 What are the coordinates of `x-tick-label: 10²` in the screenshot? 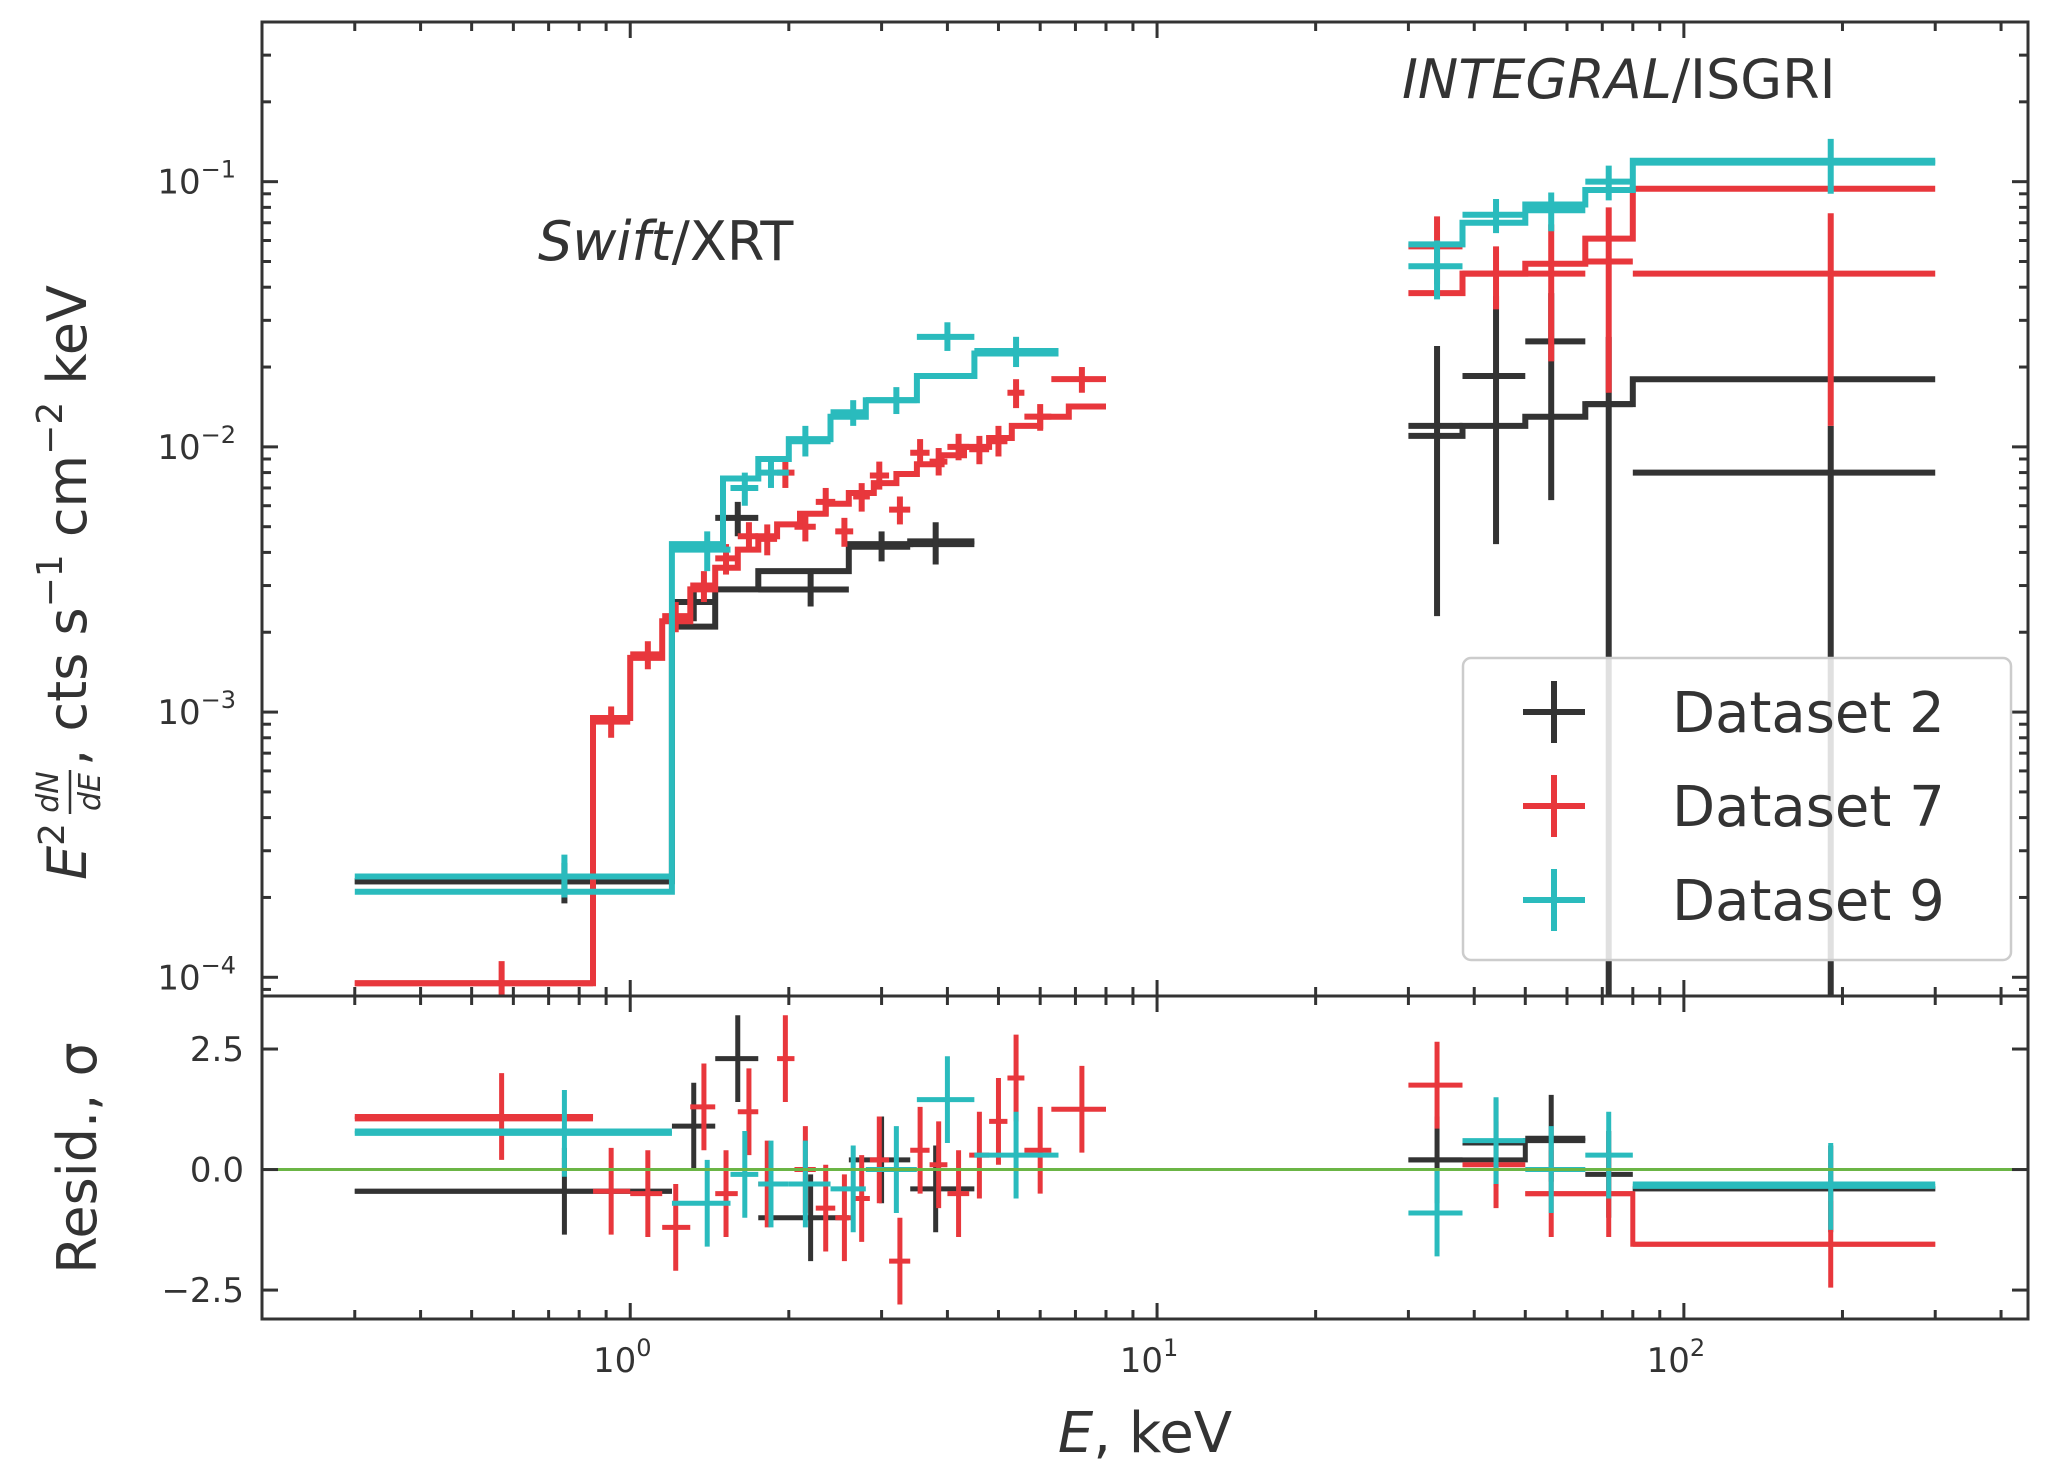 It's located at (1676, 1357).